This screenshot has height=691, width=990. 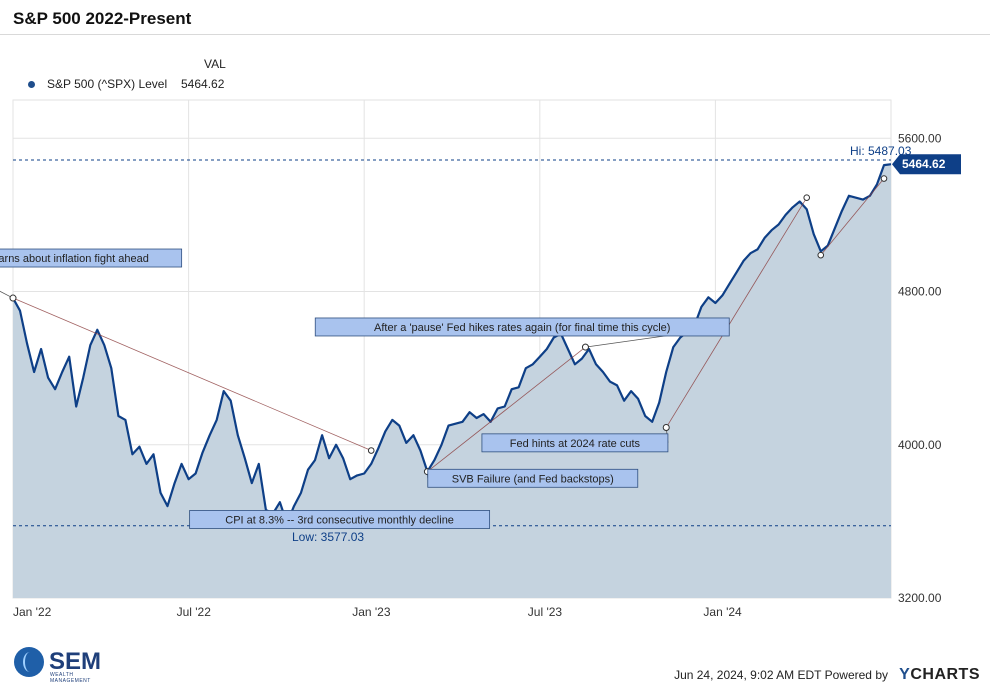 What do you see at coordinates (545, 612) in the screenshot?
I see `x-tick-label: Jul '23` at bounding box center [545, 612].